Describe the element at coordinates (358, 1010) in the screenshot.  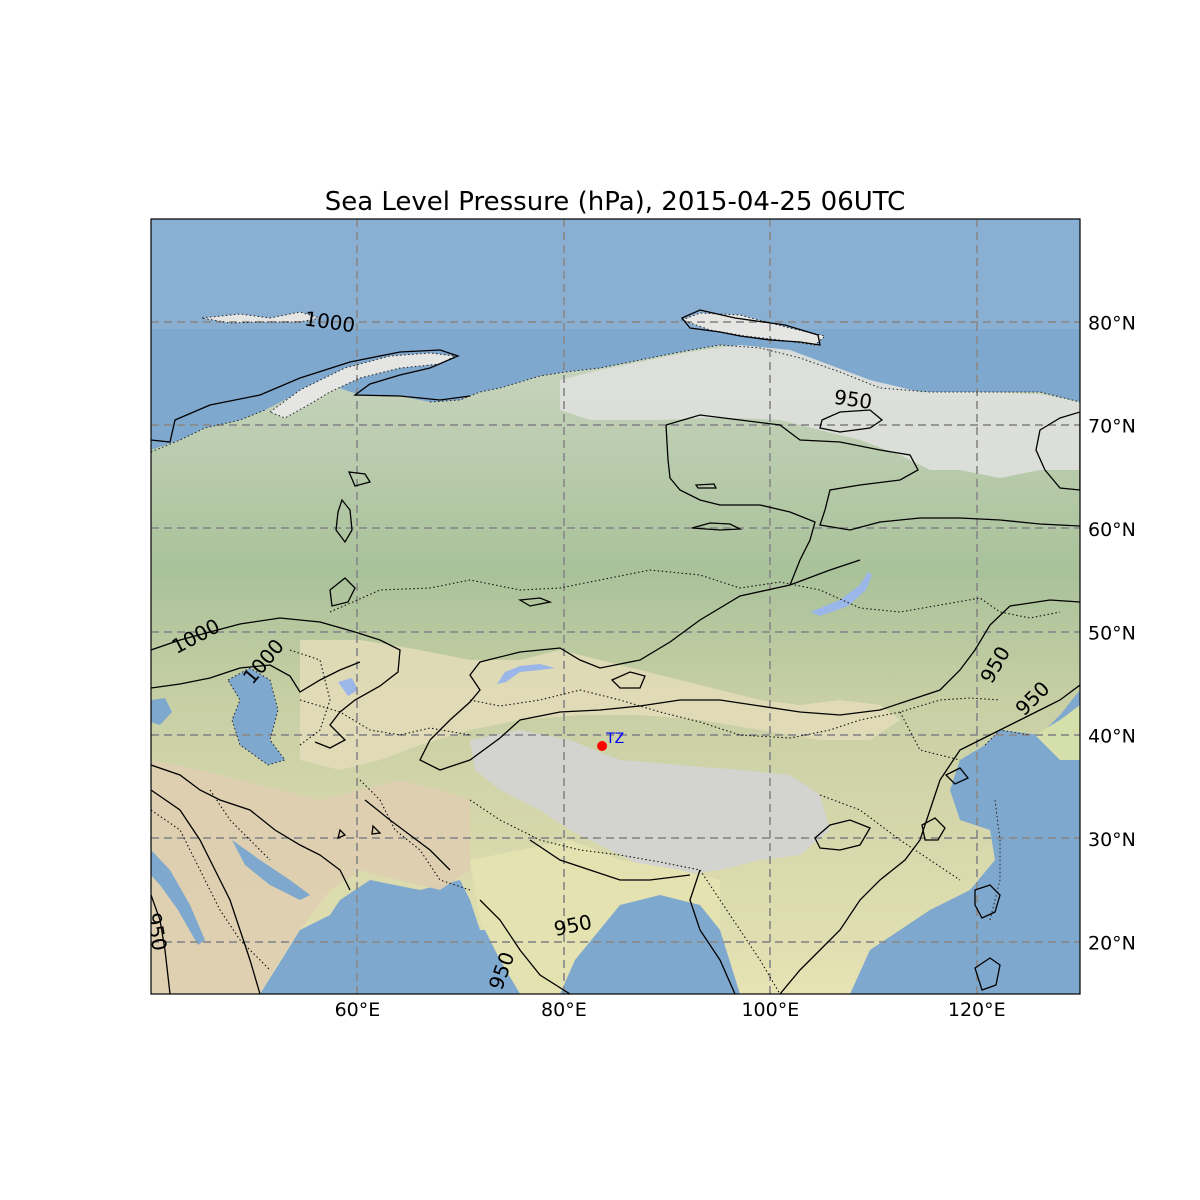
I see `lon-tick-label: 60°E` at that location.